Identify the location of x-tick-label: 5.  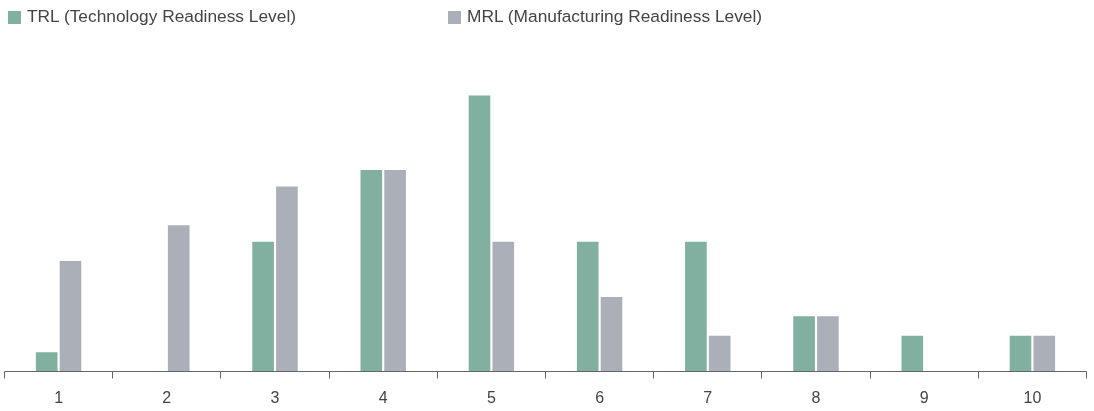
(491, 397).